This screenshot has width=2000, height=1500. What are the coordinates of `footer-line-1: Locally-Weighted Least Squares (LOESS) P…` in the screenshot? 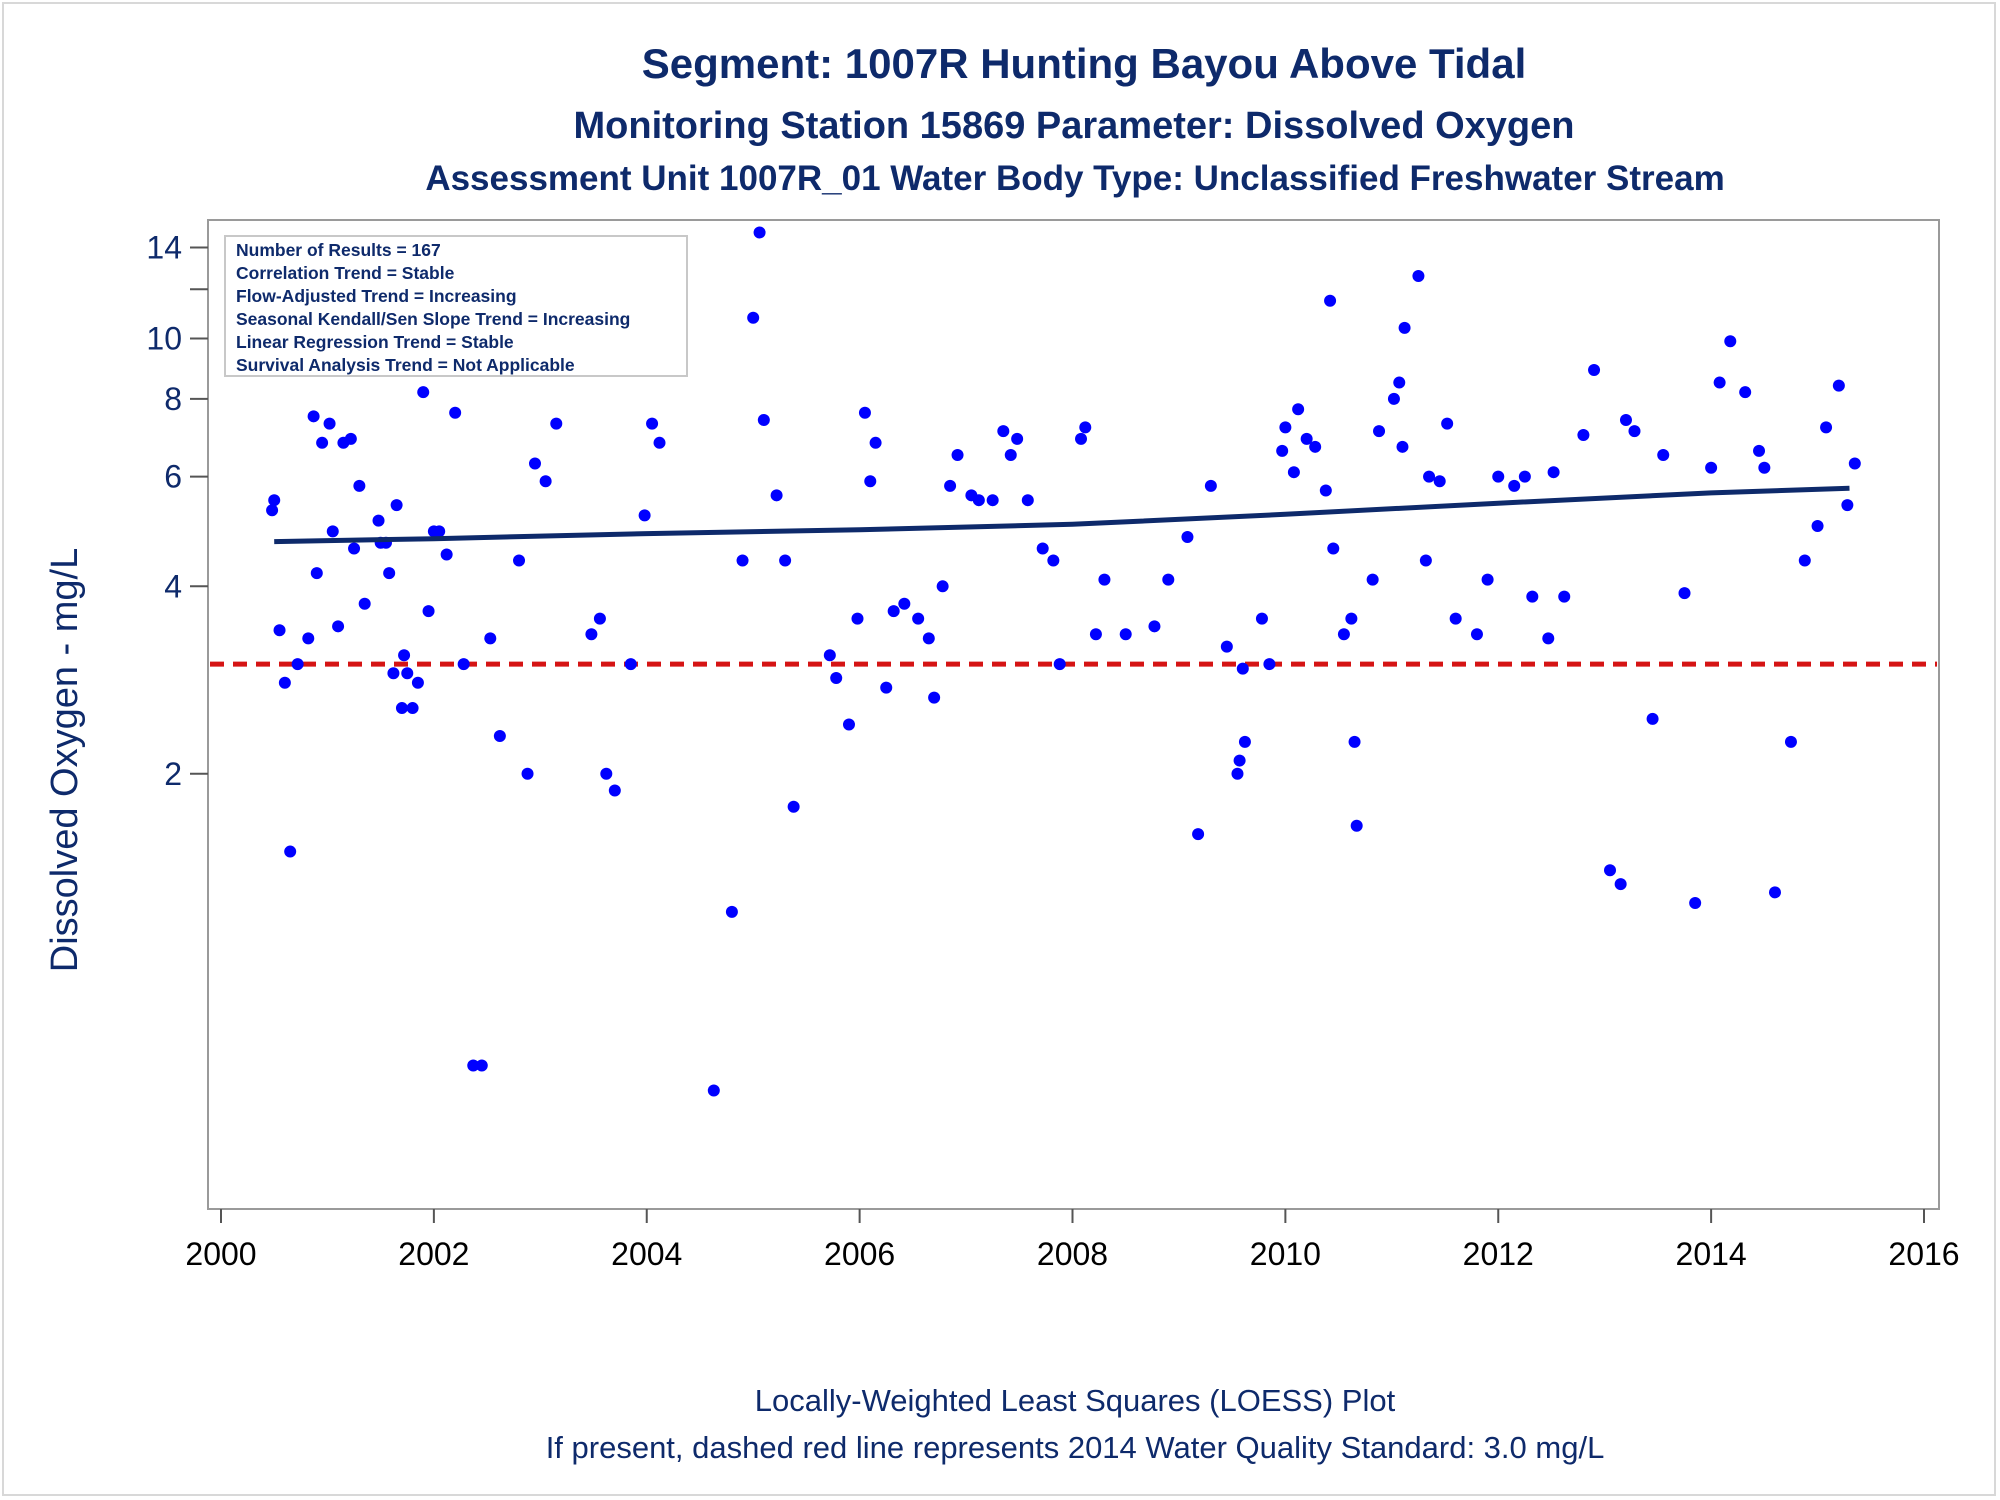 It's located at (1075, 1400).